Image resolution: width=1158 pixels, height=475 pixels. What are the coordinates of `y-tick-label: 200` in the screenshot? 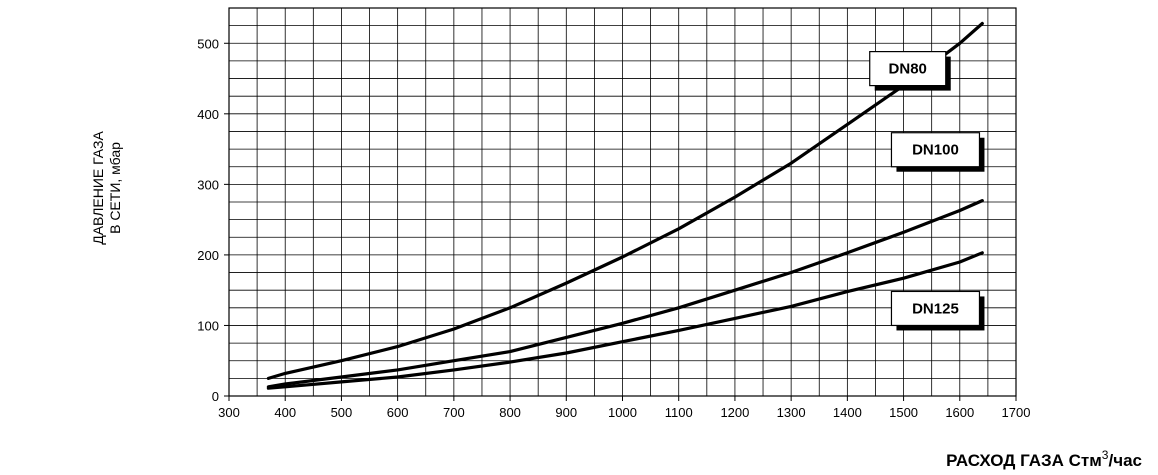 It's located at (208, 255).